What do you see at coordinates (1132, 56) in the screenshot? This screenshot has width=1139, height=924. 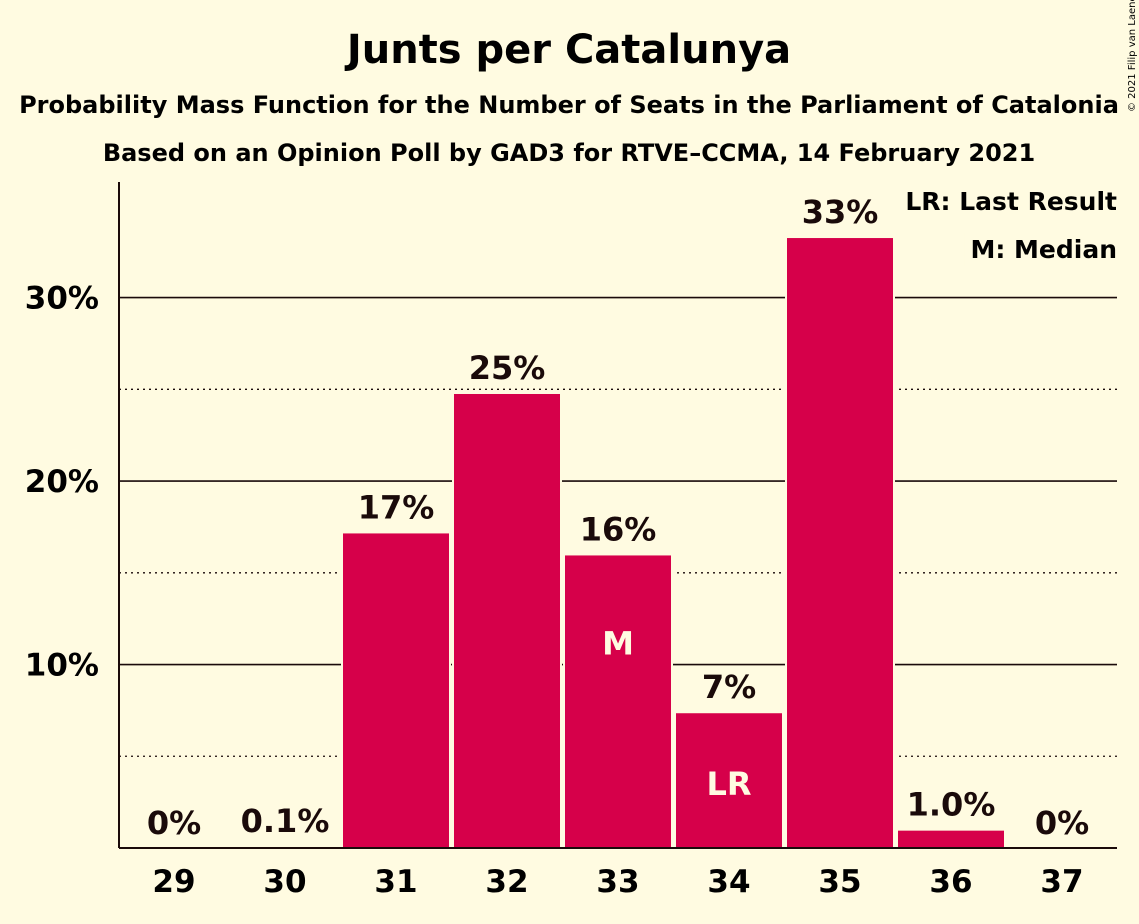 I see `copyright-notice: © 2021 Filip van Laenen` at bounding box center [1132, 56].